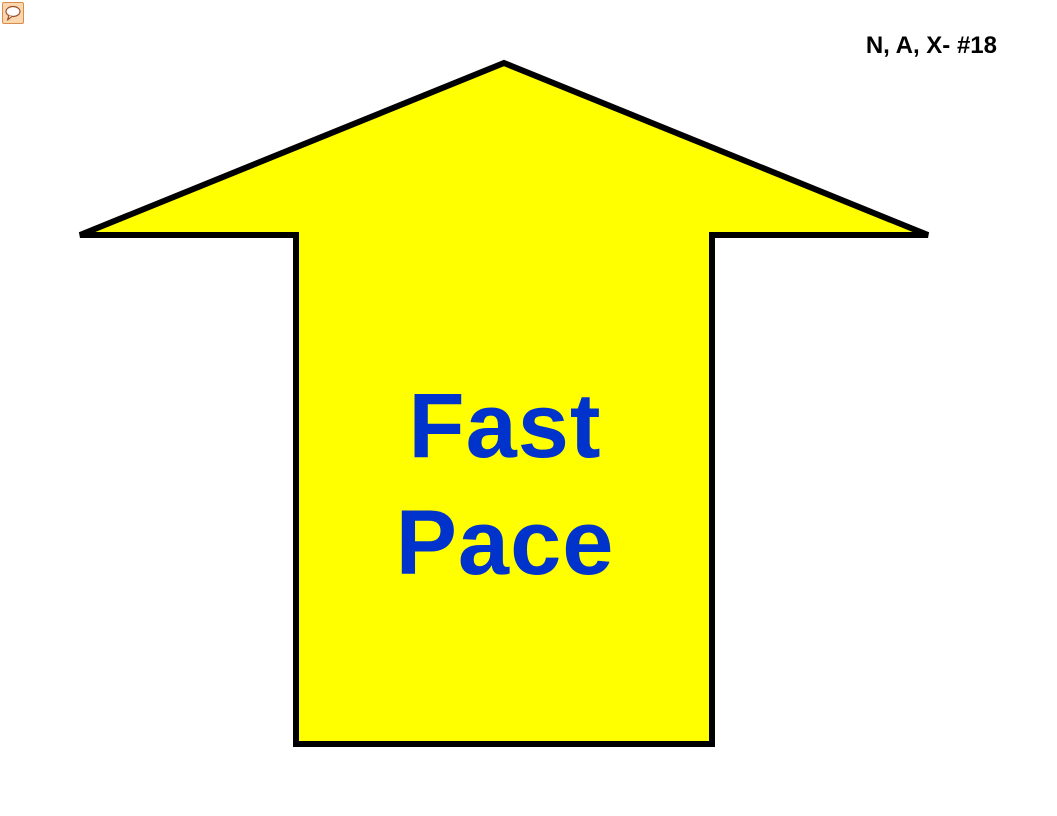  What do you see at coordinates (13, 13) in the screenshot?
I see `comment-bubble-icon` at bounding box center [13, 13].